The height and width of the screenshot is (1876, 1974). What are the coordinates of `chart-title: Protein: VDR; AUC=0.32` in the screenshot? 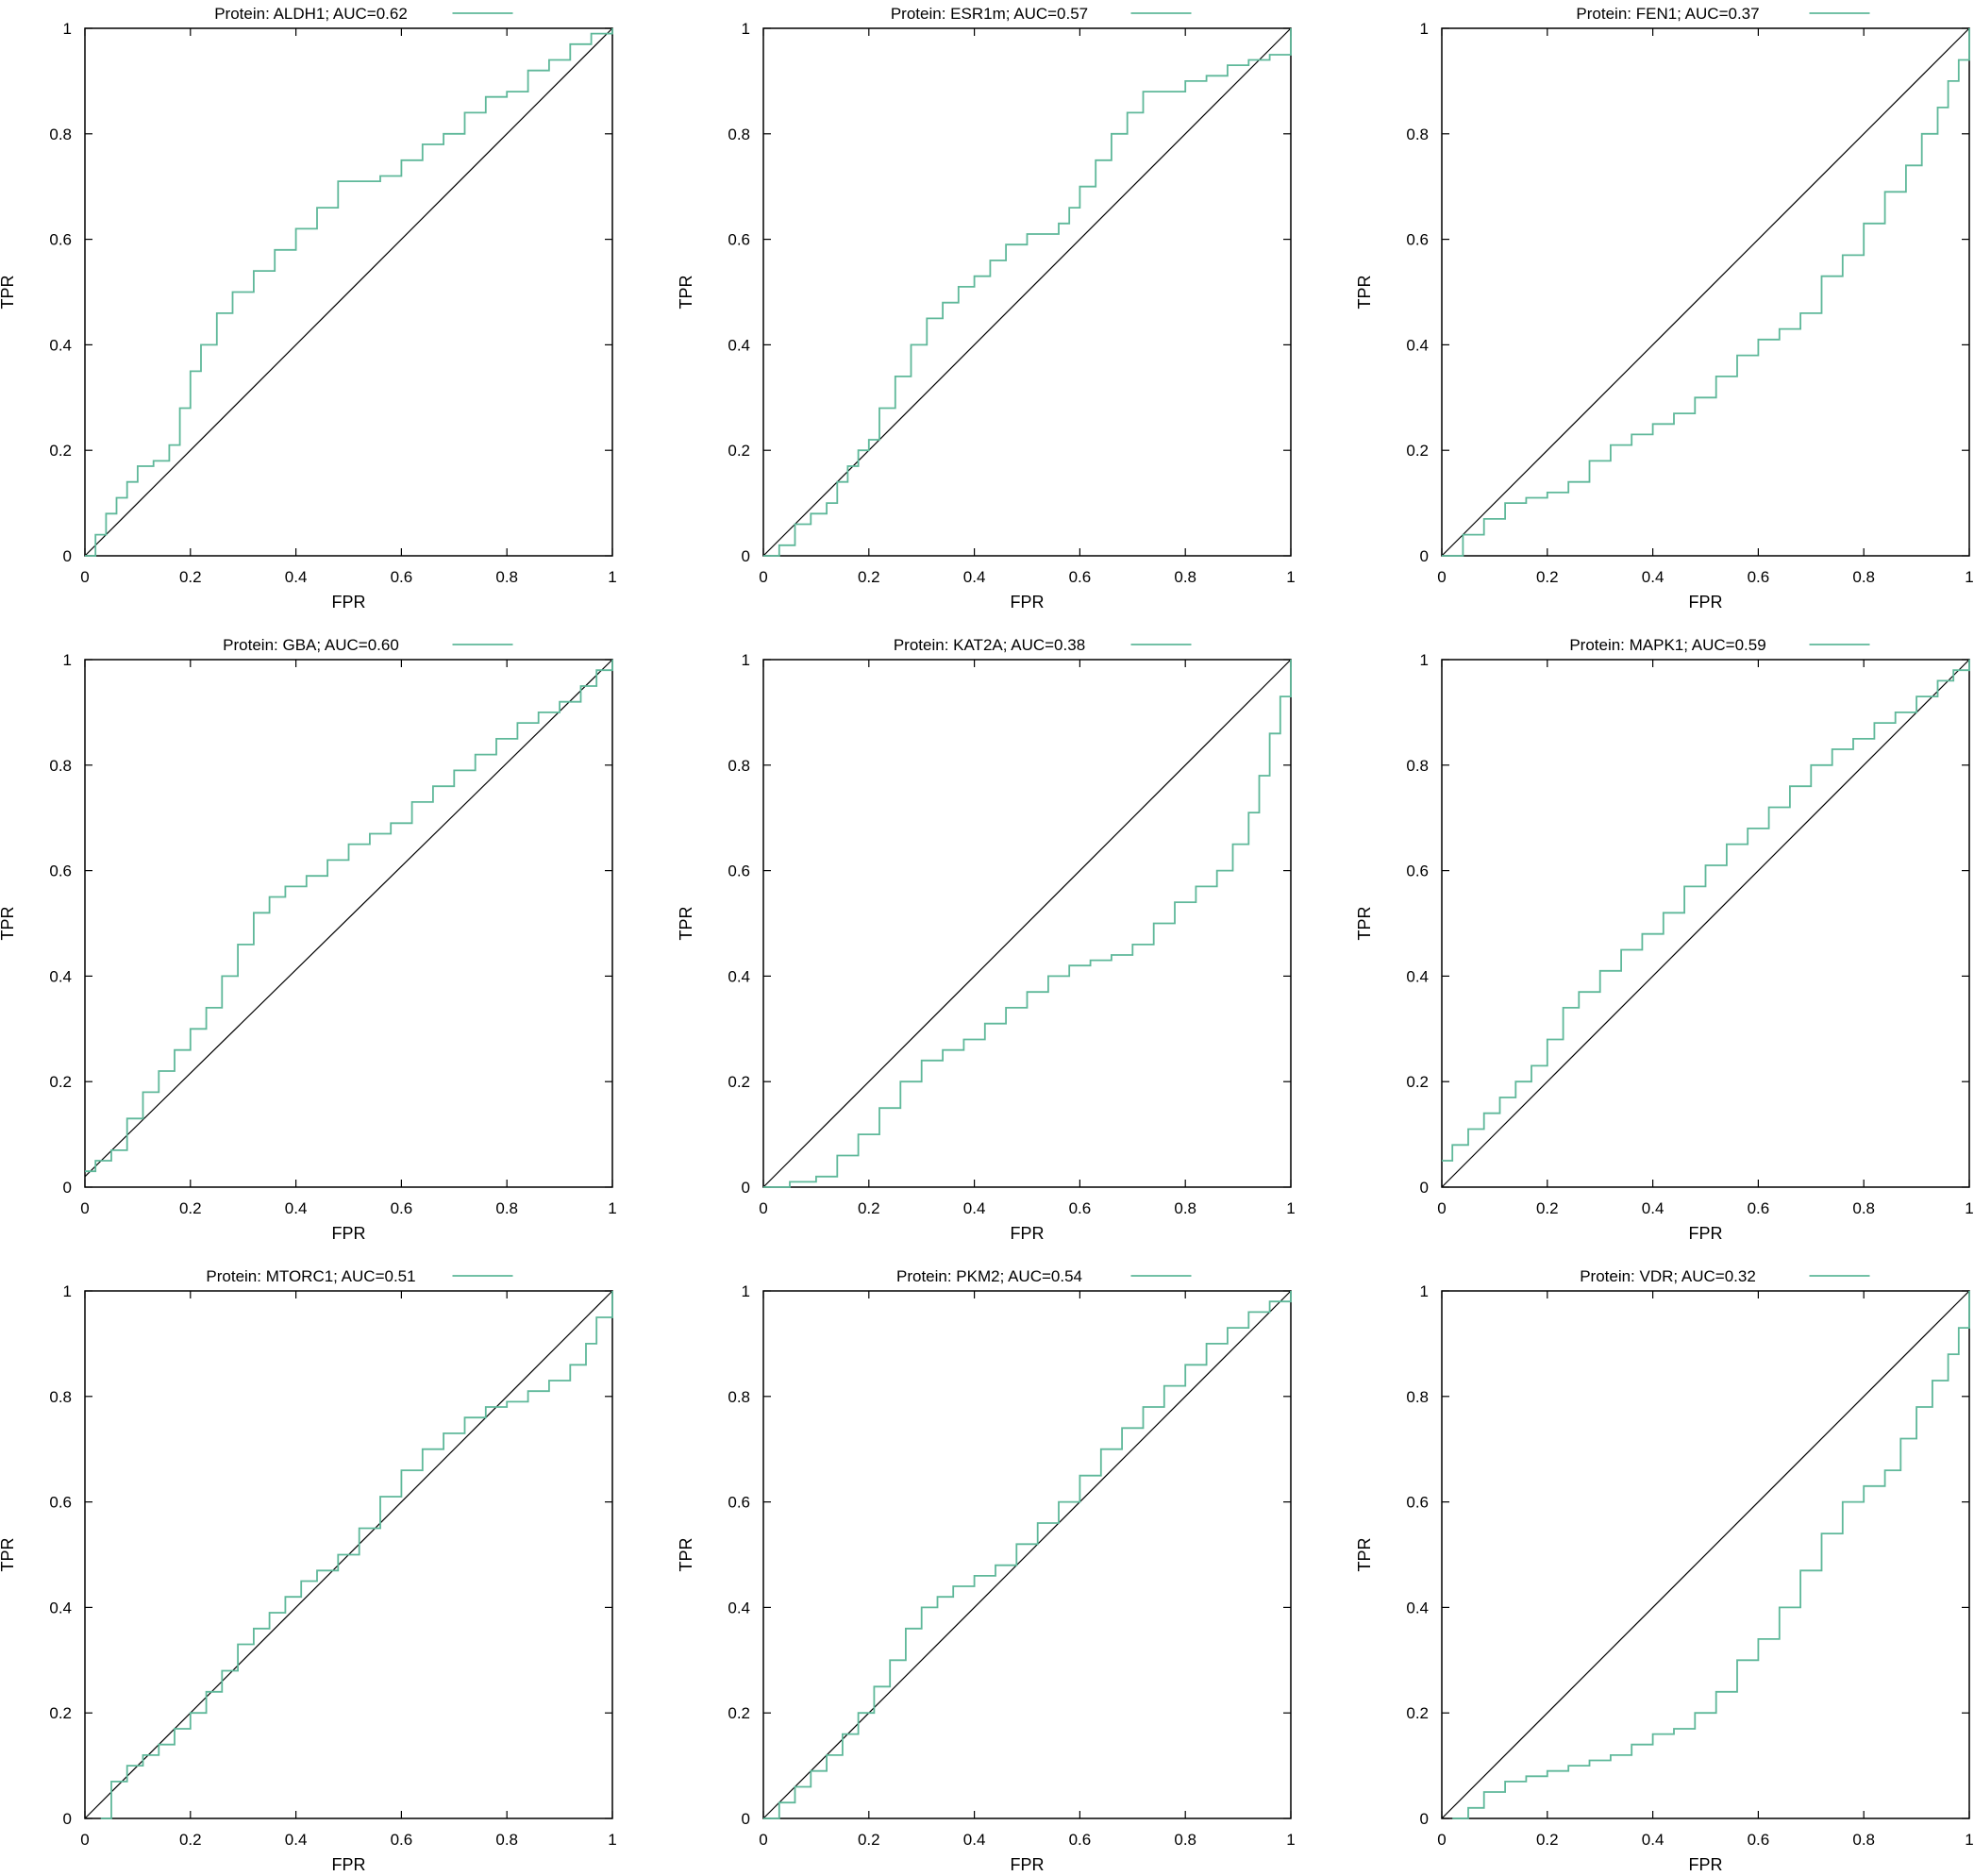 It's located at (1668, 1276).